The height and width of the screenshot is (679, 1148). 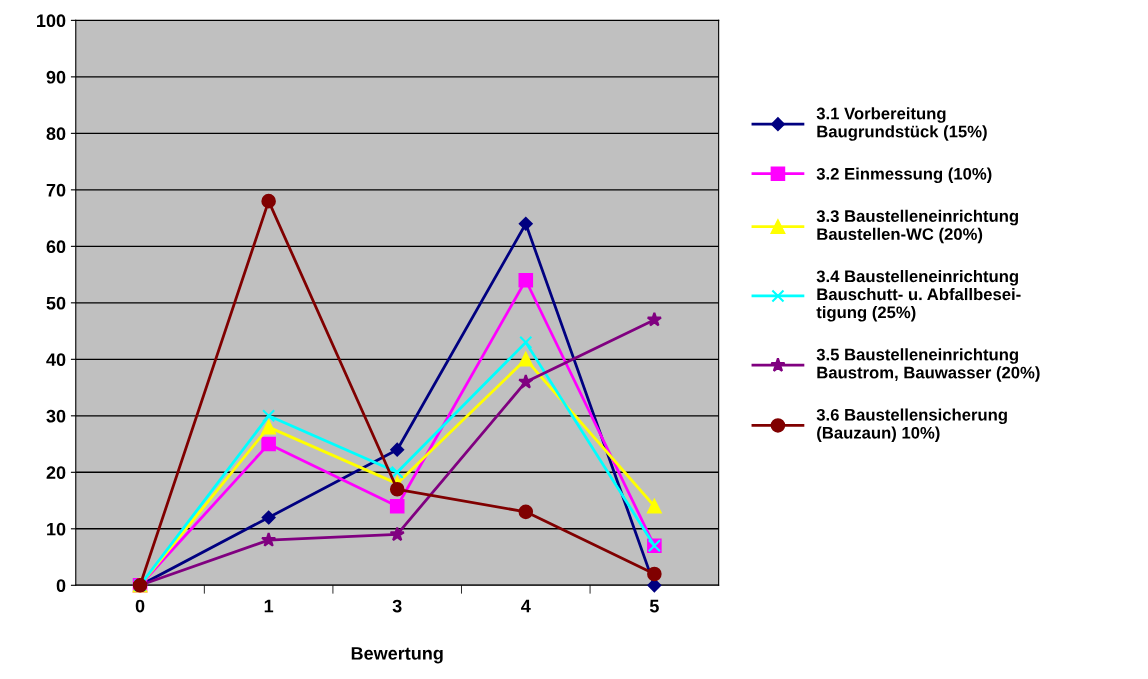 What do you see at coordinates (56, 529) in the screenshot?
I see `y-tick-label: 10` at bounding box center [56, 529].